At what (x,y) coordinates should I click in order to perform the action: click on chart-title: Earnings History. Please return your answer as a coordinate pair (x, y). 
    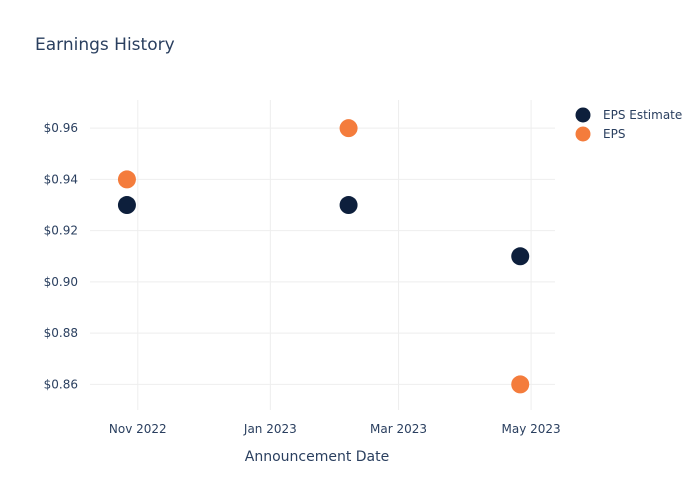
    Looking at the image, I should click on (105, 45).